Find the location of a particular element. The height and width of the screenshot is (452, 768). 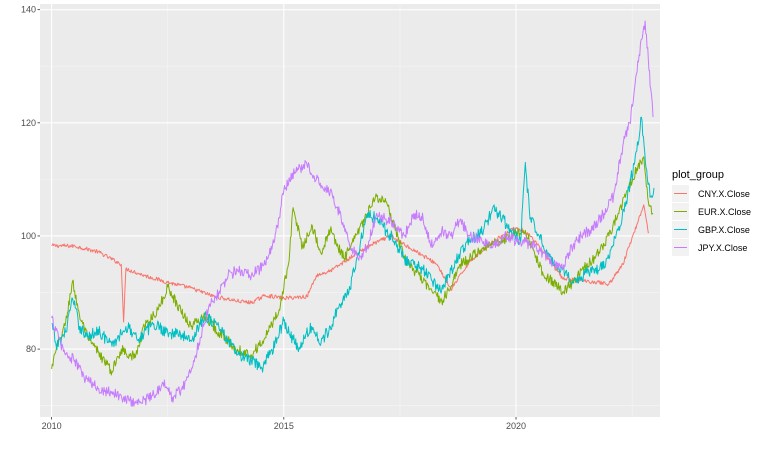

legend-label-jpy: JPY.X.Close is located at coordinates (722, 248).